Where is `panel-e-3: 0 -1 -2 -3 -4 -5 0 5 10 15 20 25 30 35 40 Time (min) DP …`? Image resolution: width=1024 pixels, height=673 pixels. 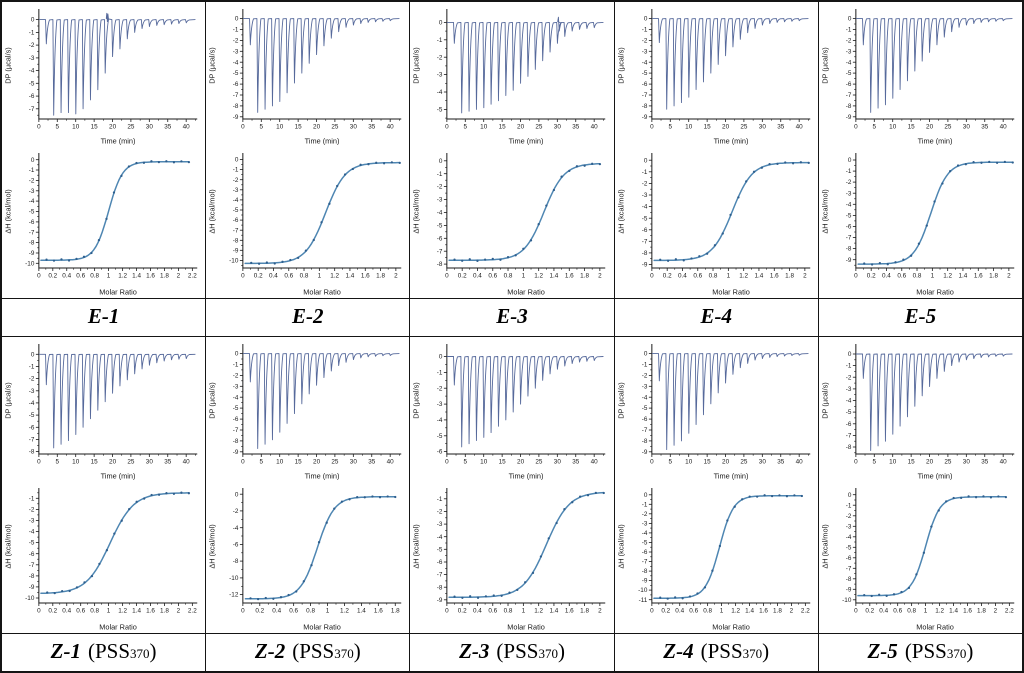 panel-e-3: 0 -1 -2 -3 -4 -5 0 5 10 15 20 25 30 35 40 Time (min) DP … is located at coordinates (512, 169).